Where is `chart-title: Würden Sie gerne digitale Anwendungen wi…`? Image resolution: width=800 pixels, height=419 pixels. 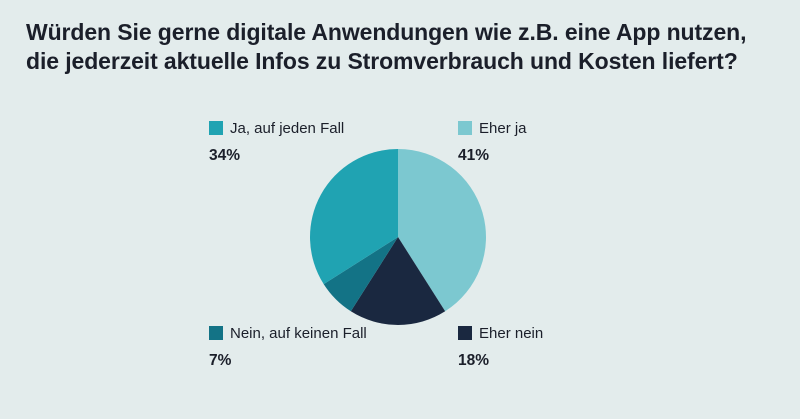 chart-title: Würden Sie gerne digitale Anwendungen wi… is located at coordinates (406, 47).